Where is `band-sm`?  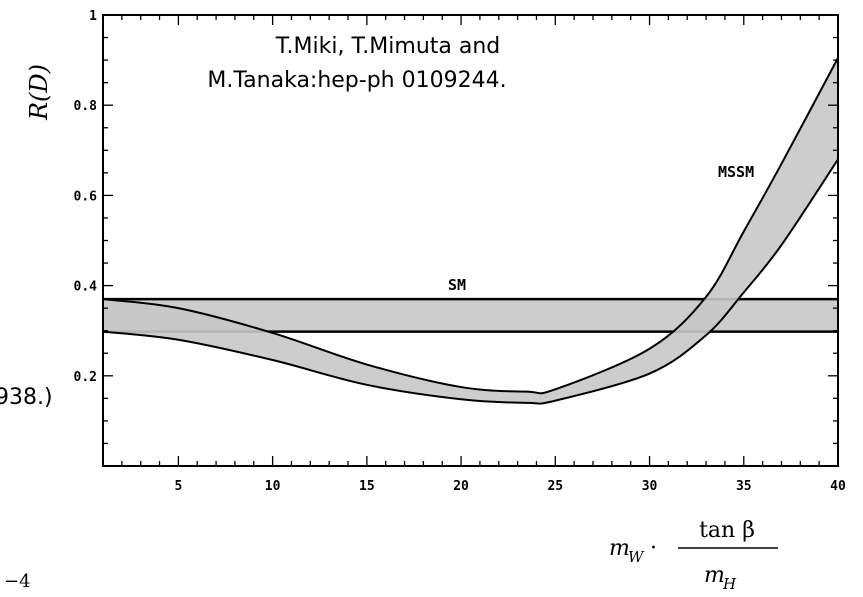
band-sm is located at coordinates (470, 315).